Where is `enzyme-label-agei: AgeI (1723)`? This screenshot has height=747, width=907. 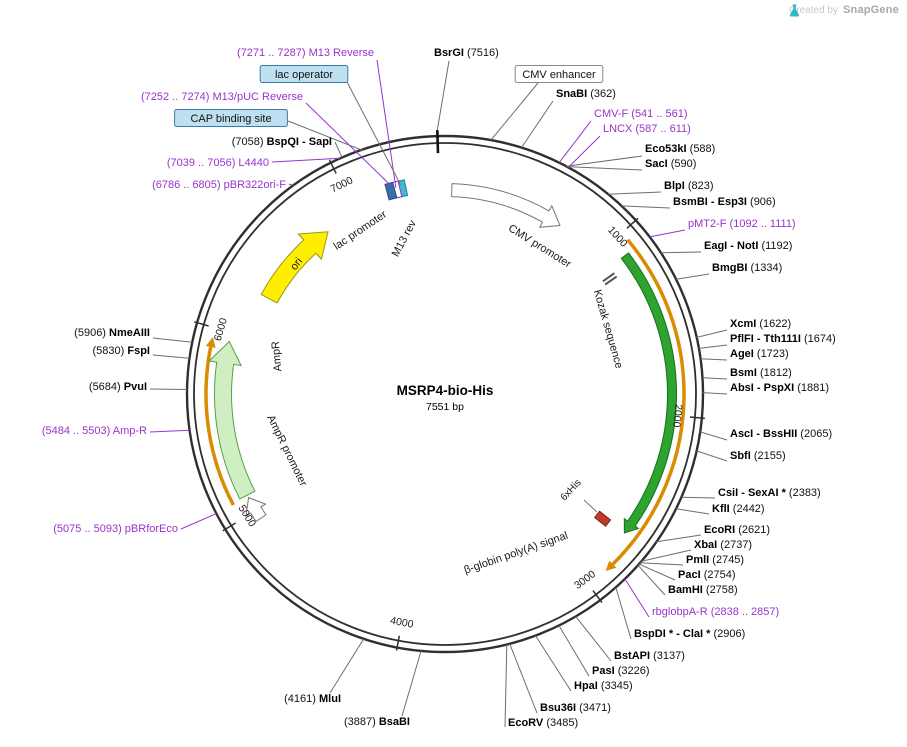
enzyme-label-agei: AgeI (1723) is located at coordinates (759, 354).